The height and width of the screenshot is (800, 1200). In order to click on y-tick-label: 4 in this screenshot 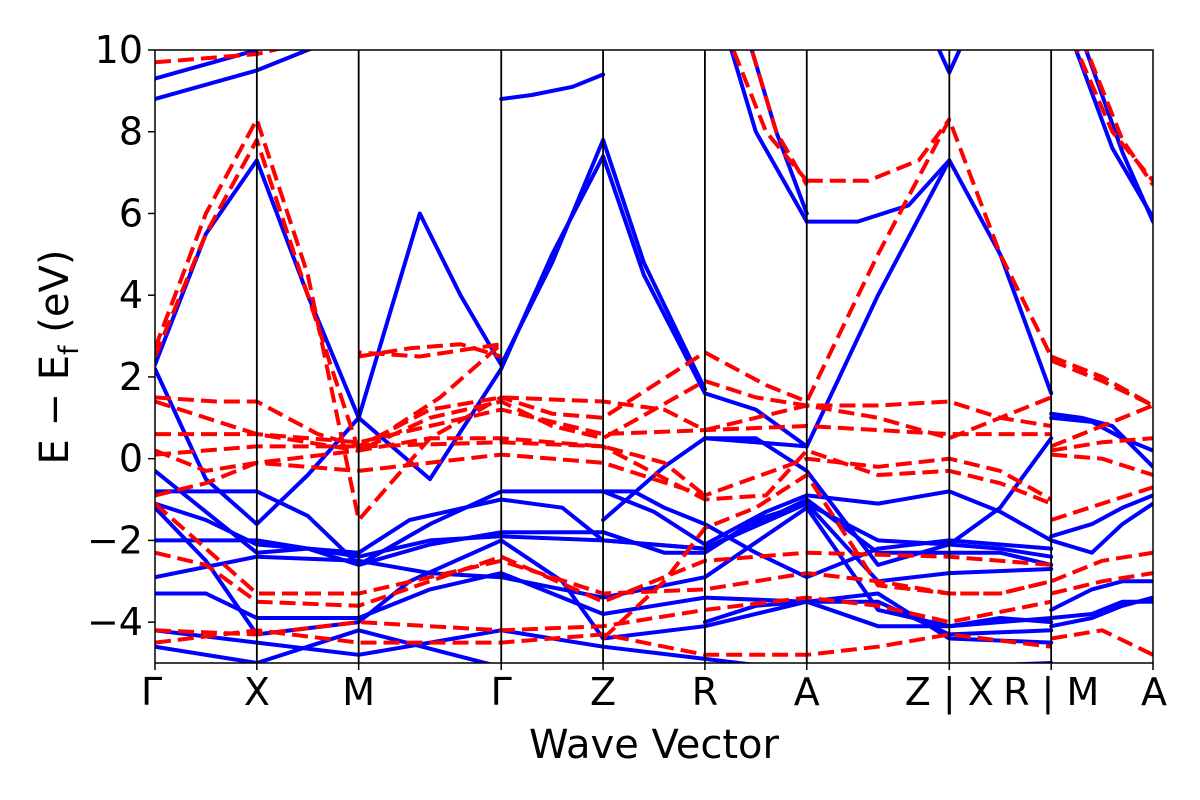, I will do `click(131, 295)`.